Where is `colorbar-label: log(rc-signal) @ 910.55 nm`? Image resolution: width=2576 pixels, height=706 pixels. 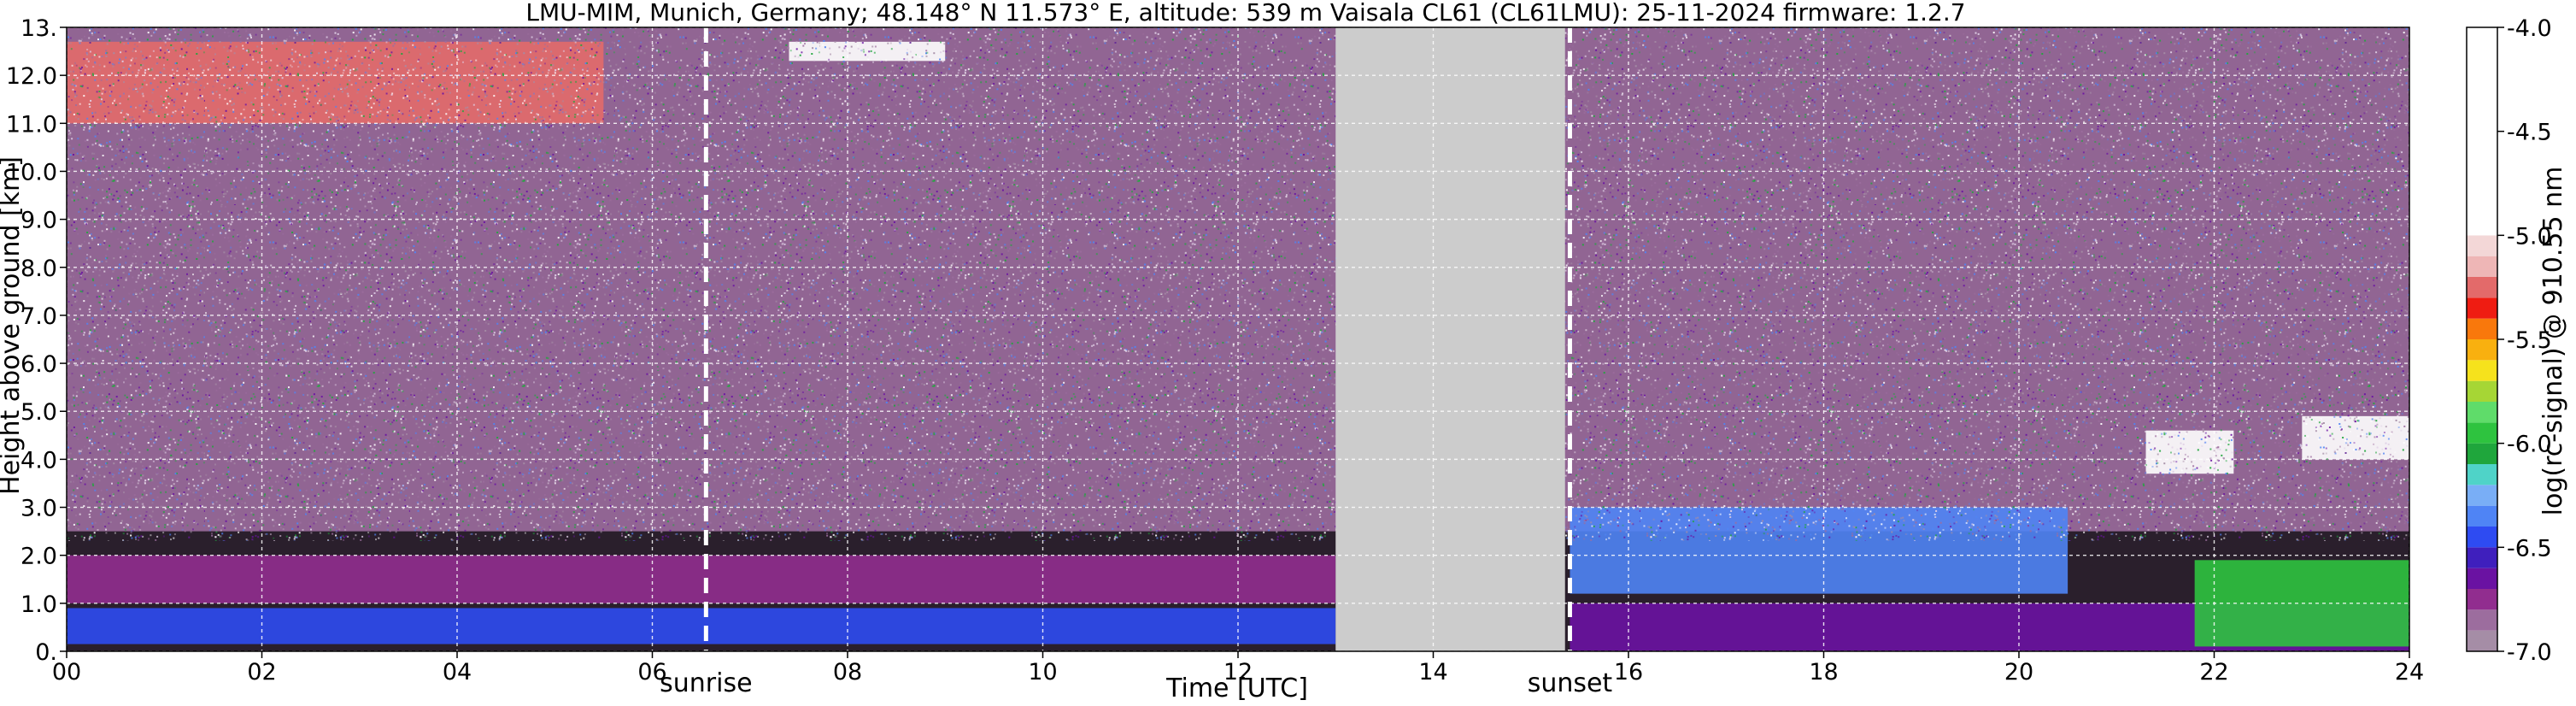 colorbar-label: log(rc-signal) @ 910.55 nm is located at coordinates (2553, 341).